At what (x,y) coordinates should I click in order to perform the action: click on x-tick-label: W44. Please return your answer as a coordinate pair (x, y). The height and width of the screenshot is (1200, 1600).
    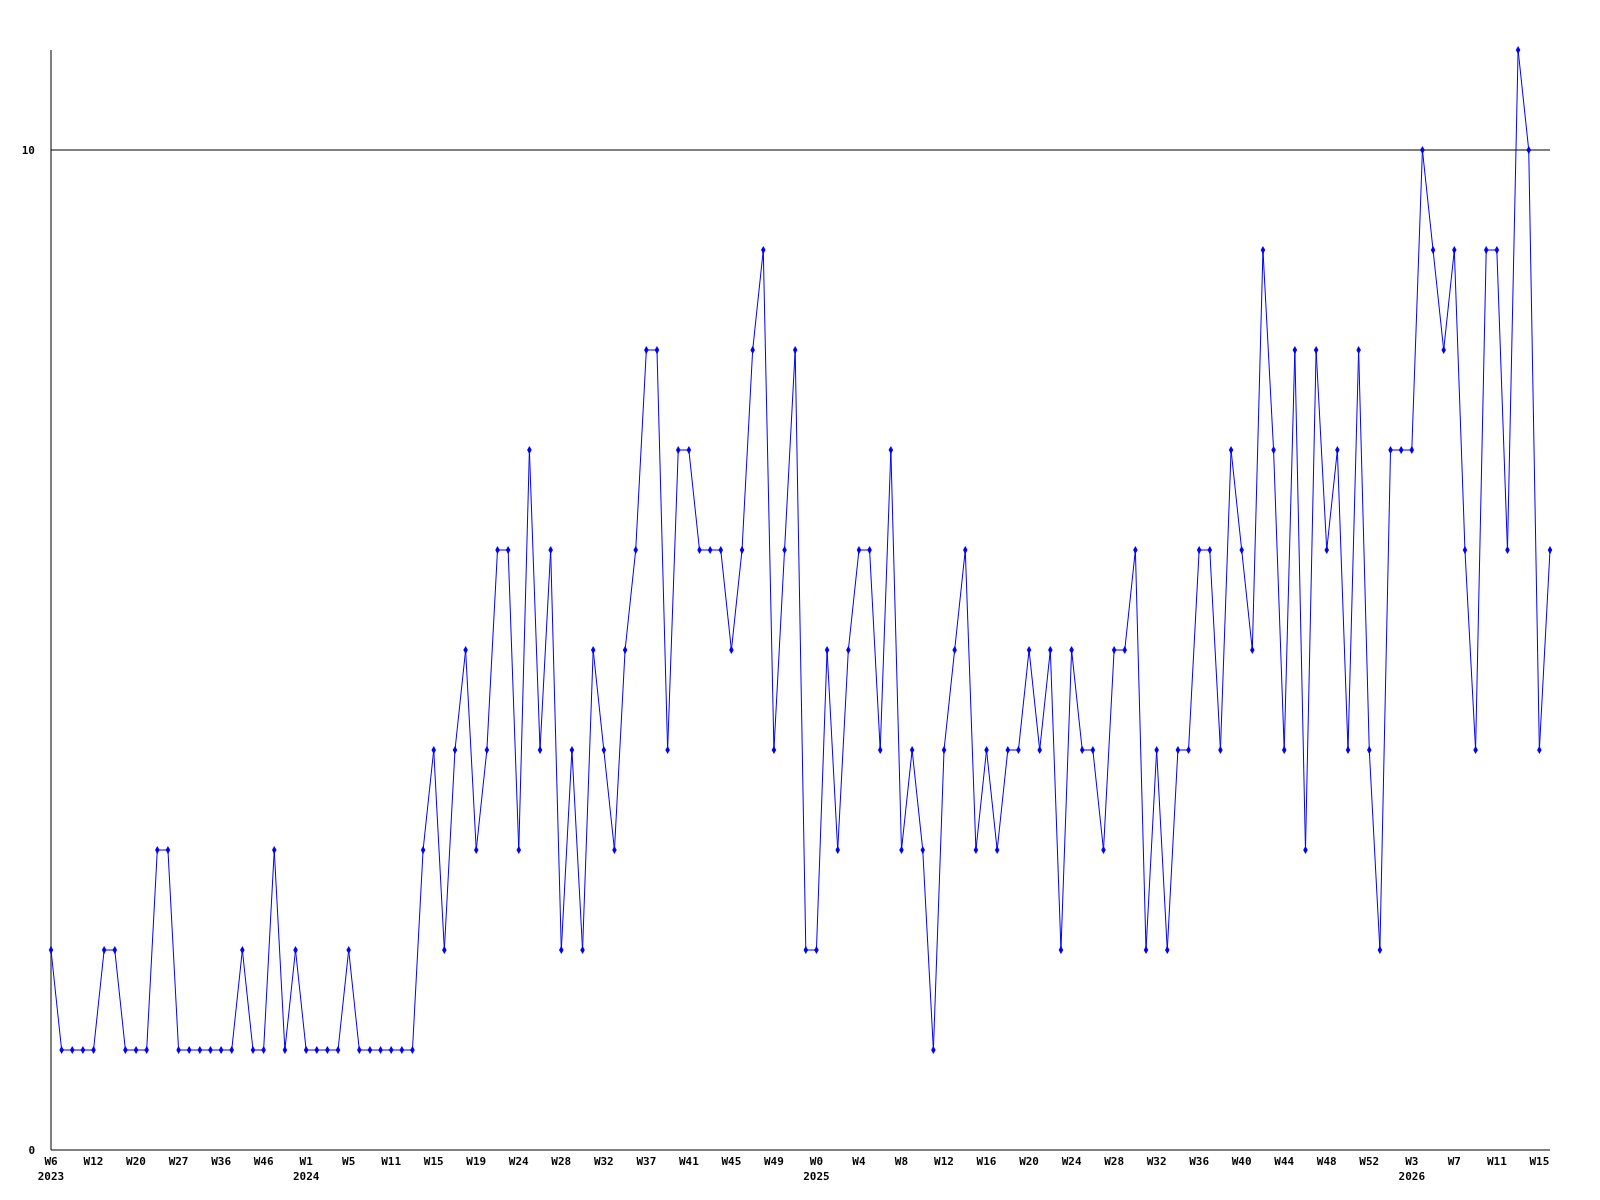
    Looking at the image, I should click on (1284, 1161).